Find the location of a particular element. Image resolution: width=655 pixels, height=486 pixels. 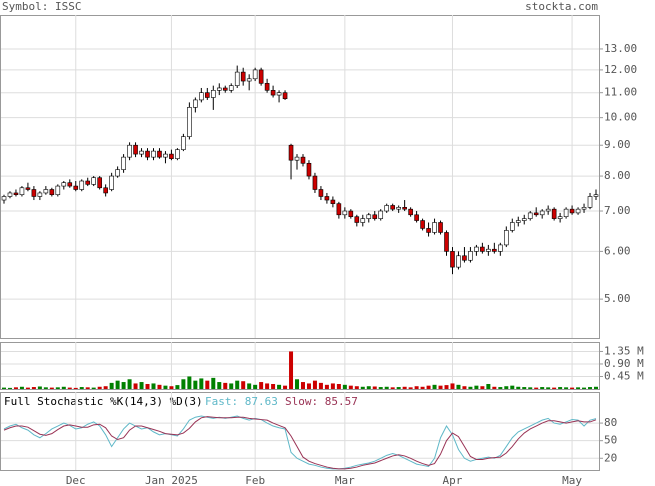

legend-label: Slow: 85.57 is located at coordinates (321, 401).